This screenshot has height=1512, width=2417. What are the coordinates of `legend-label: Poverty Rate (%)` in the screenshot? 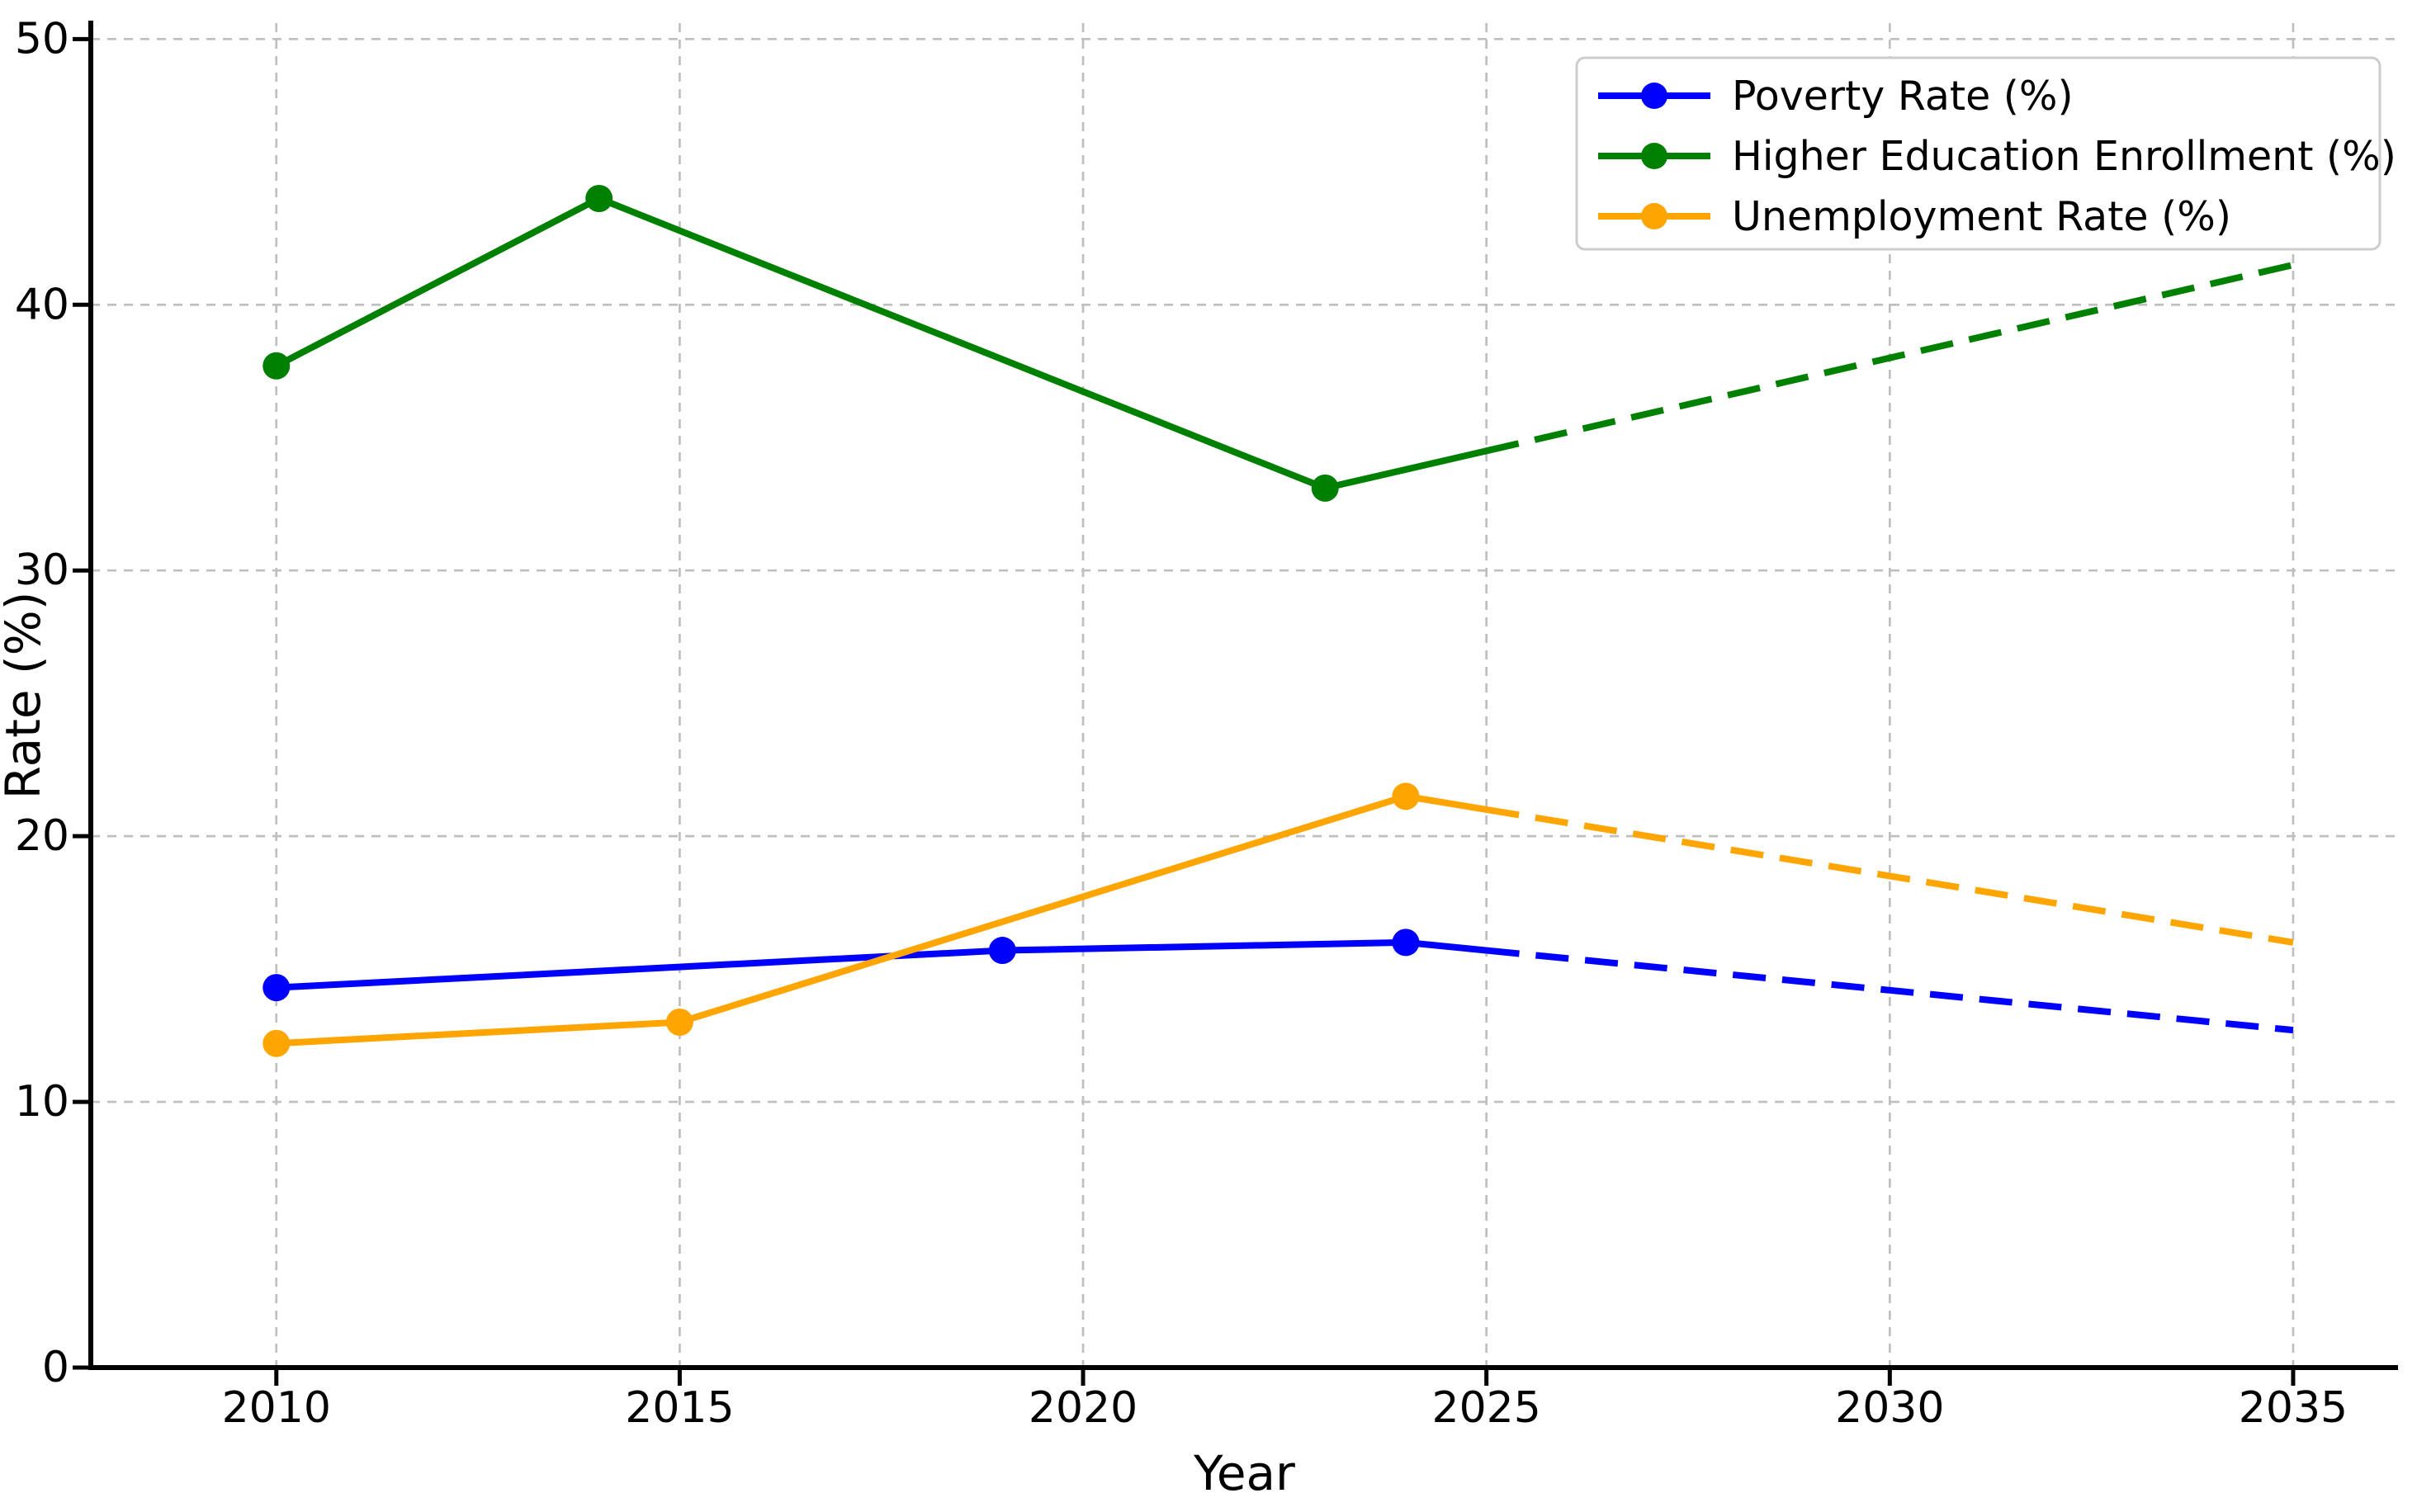 It's located at (1903, 96).